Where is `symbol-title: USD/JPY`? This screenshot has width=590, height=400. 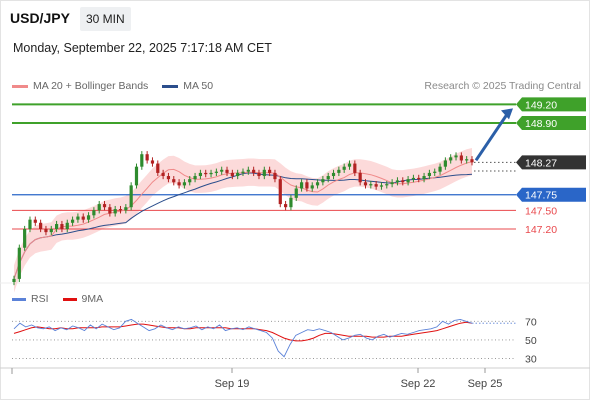 symbol-title: USD/JPY is located at coordinates (40, 18).